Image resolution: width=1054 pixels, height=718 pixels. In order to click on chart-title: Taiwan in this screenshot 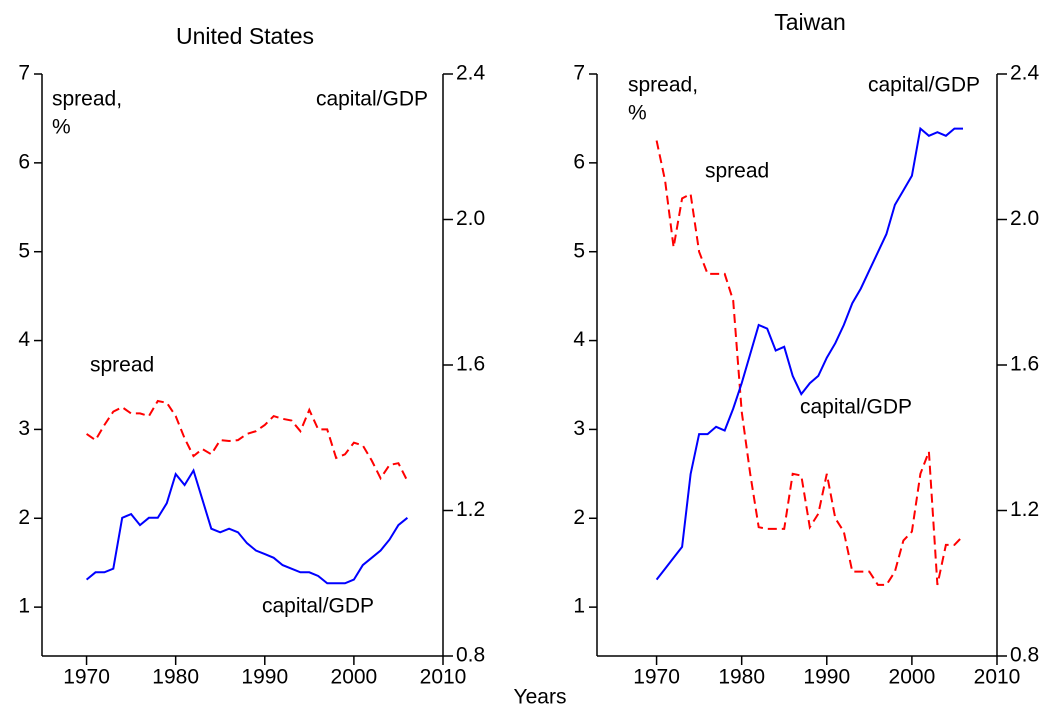, I will do `click(810, 22)`.